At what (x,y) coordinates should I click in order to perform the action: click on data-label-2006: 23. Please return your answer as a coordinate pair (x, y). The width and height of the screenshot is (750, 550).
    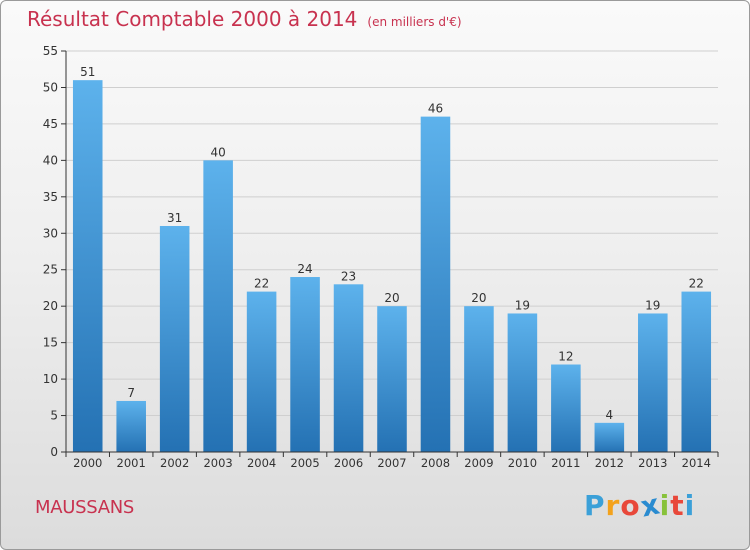
    Looking at the image, I should click on (348, 276).